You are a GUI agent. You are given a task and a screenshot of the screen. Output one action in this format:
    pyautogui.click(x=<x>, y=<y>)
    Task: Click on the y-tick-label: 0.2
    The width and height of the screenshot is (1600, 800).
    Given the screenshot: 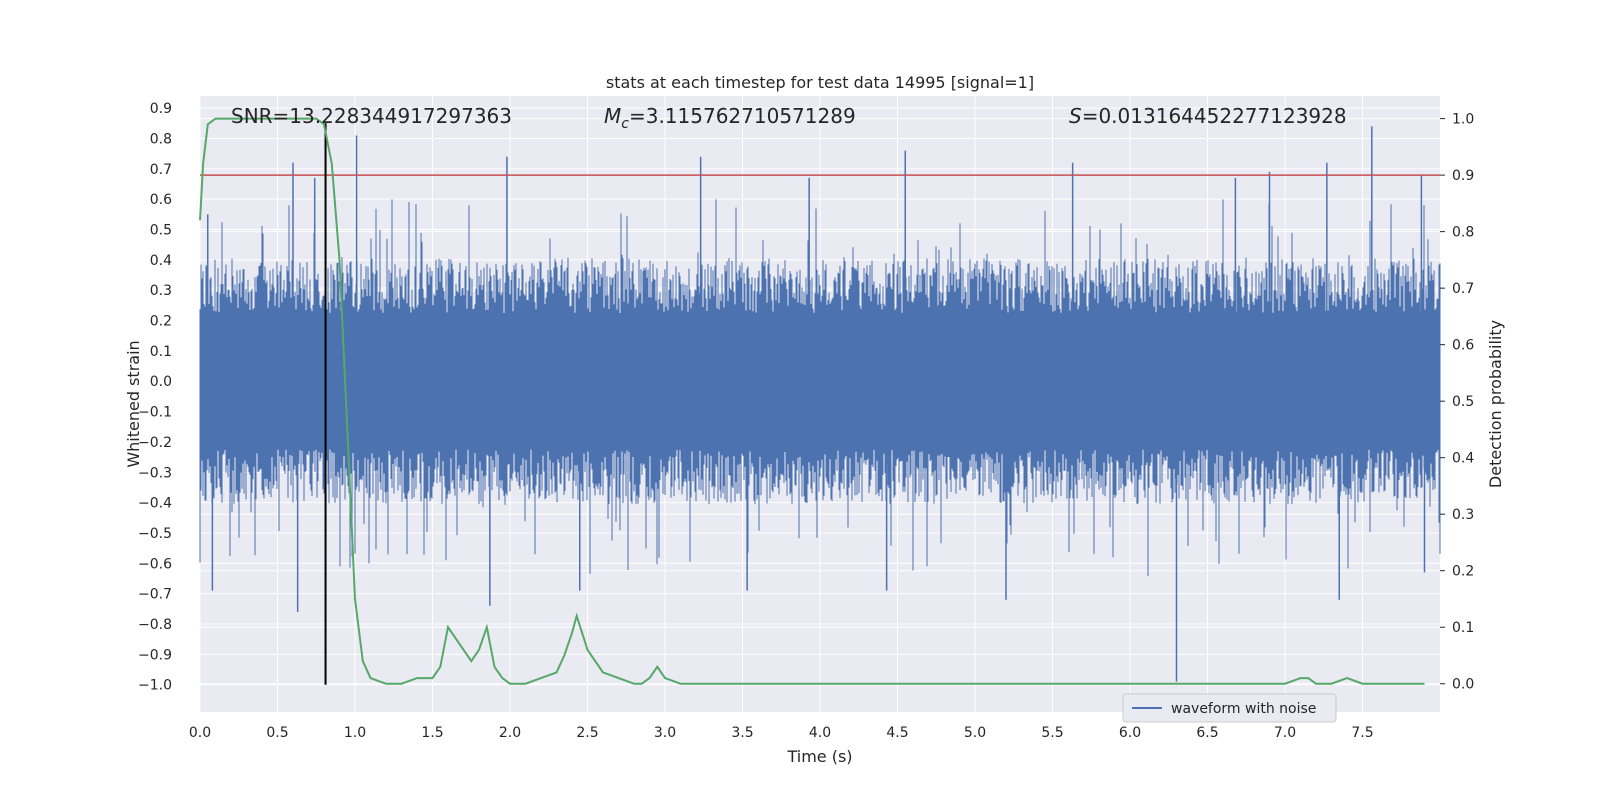 What is the action you would take?
    pyautogui.click(x=161, y=322)
    